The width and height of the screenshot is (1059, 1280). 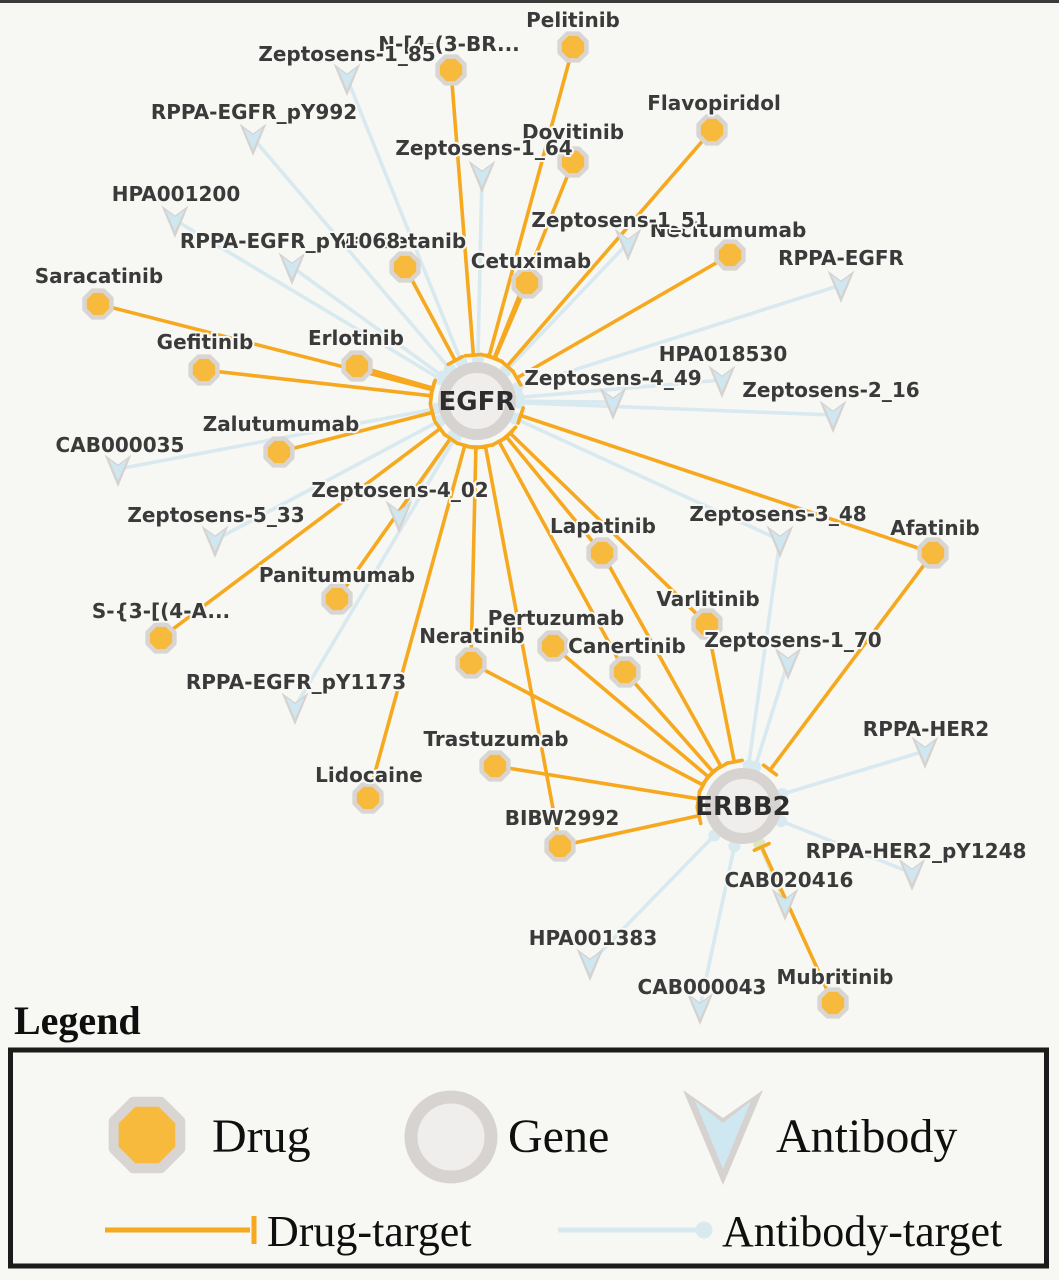 I want to click on edge-egfr-lapatinib, so click(x=554, y=494).